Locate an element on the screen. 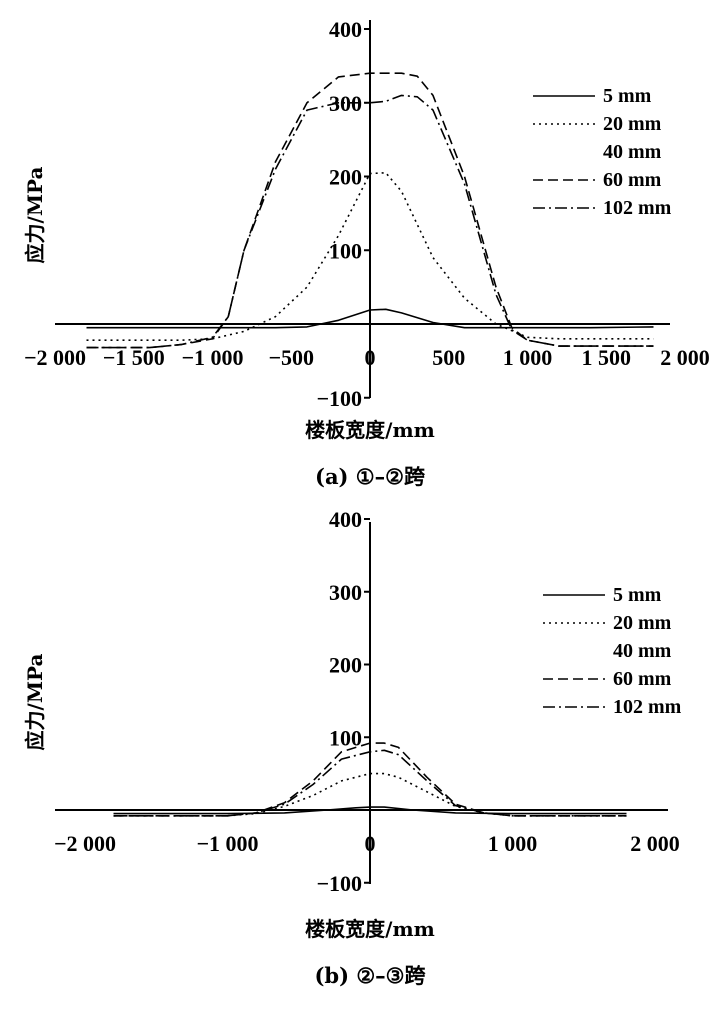  x-tick-label: 1 500 is located at coordinates (607, 357).